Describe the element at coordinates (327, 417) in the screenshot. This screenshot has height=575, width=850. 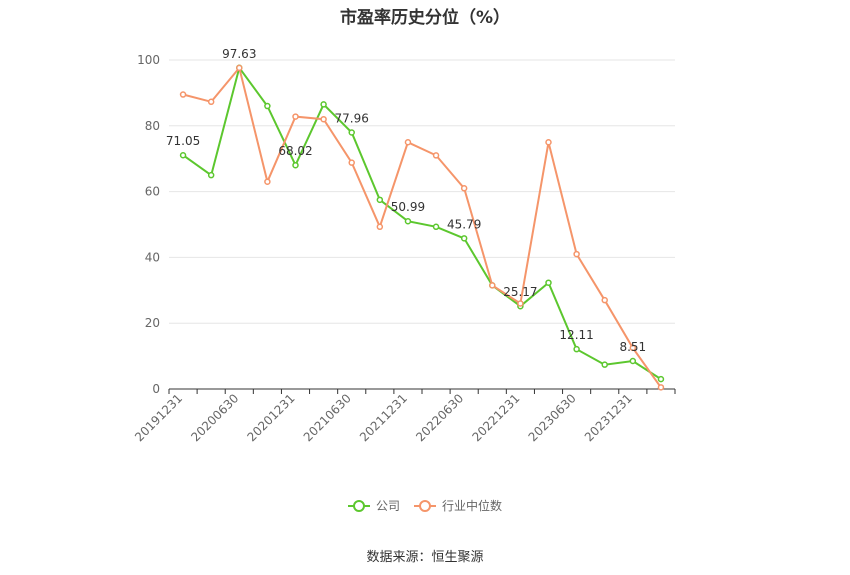
I see `x-tick-label: 20210630` at that location.